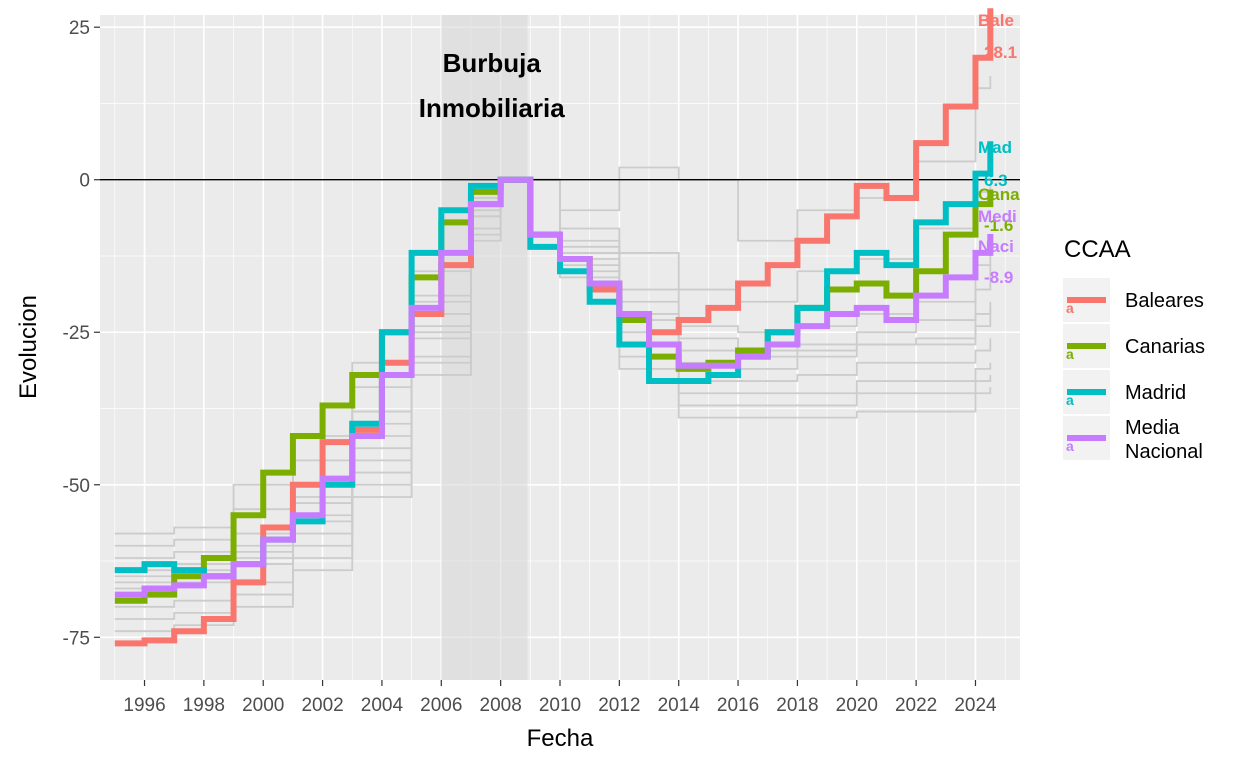 The width and height of the screenshot is (1248, 768). Describe the element at coordinates (1165, 347) in the screenshot. I see `legend-label-canarias: Canarias` at that location.